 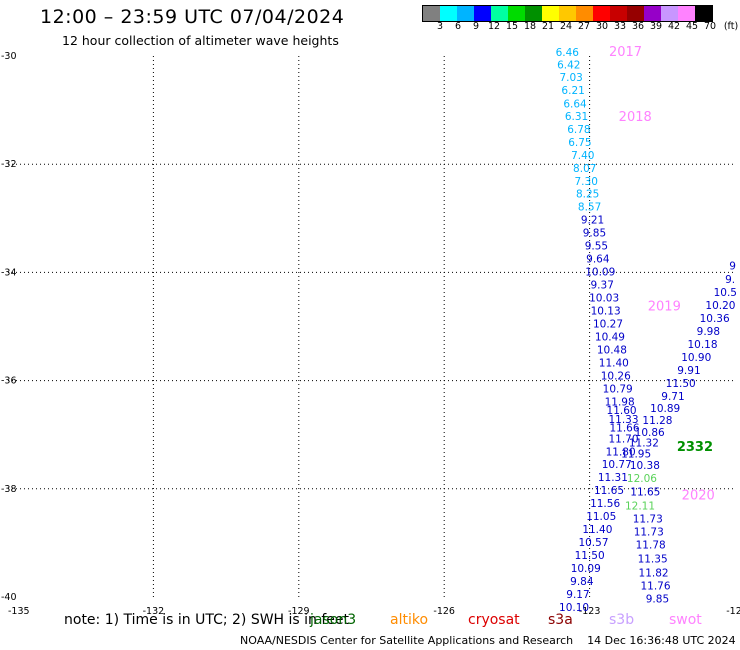 What do you see at coordinates (570, 78) in the screenshot?
I see `wave-height-value: 7.03` at bounding box center [570, 78].